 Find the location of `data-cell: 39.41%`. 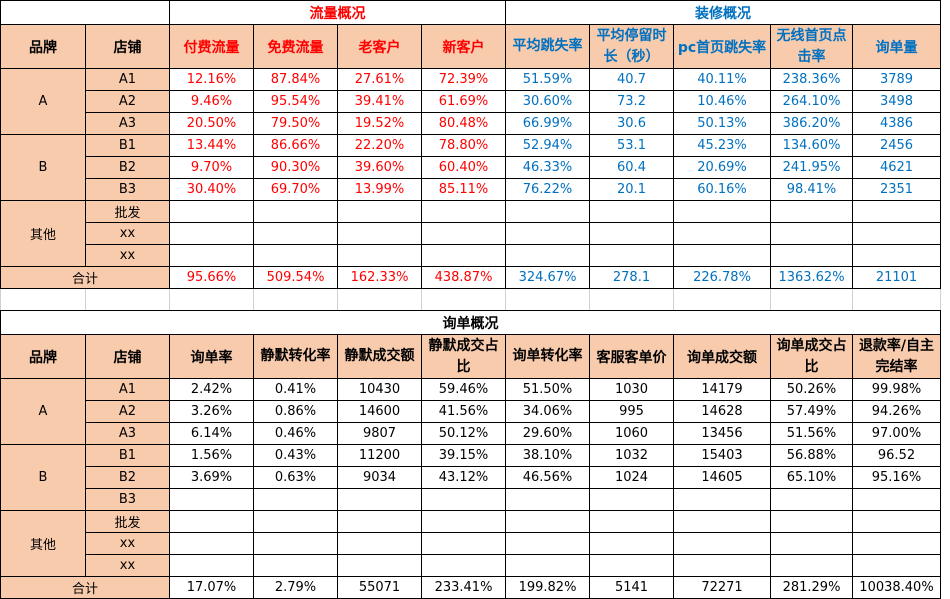

data-cell: 39.41% is located at coordinates (379, 101).